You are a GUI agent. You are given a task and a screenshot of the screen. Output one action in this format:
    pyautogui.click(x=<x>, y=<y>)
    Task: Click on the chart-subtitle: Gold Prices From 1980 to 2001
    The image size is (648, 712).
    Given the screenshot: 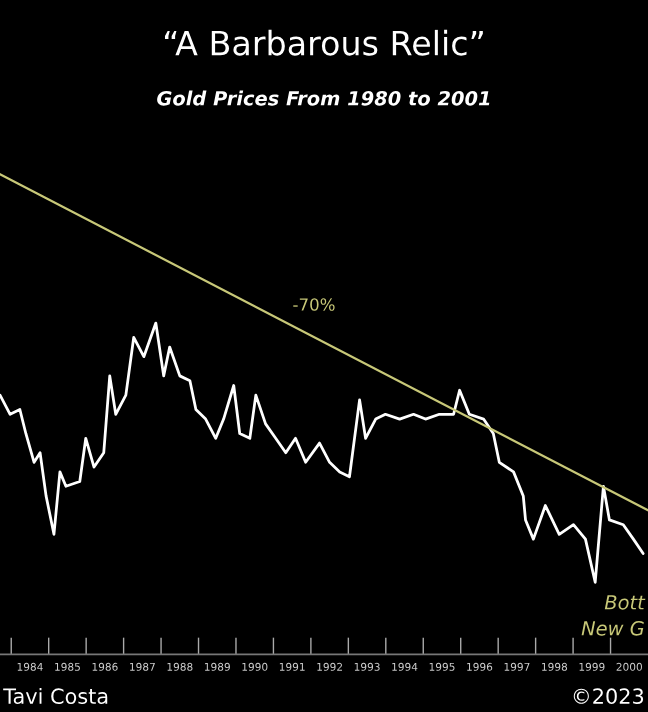 What is the action you would take?
    pyautogui.click(x=323, y=98)
    